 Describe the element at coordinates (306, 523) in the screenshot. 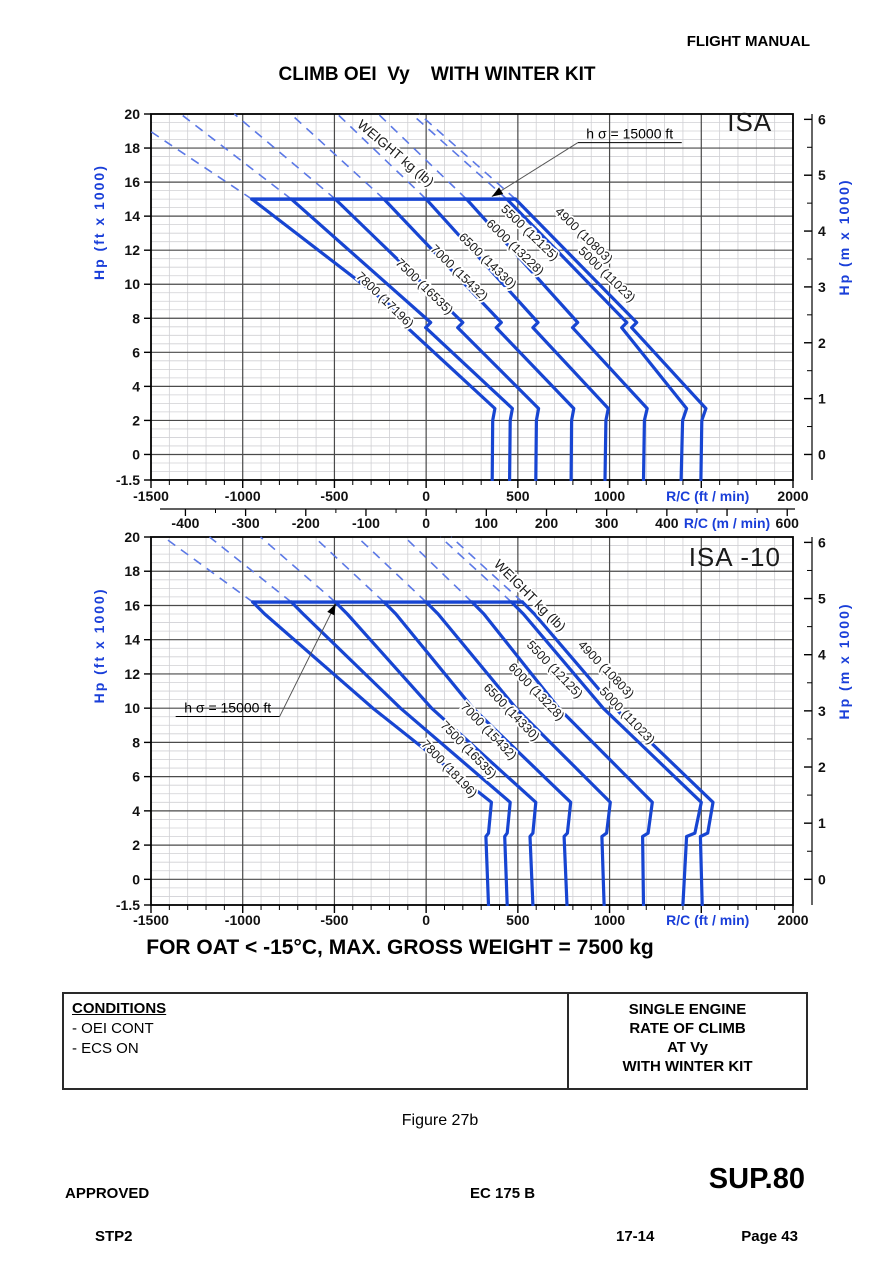

I see `x2-tick-label: -200` at that location.